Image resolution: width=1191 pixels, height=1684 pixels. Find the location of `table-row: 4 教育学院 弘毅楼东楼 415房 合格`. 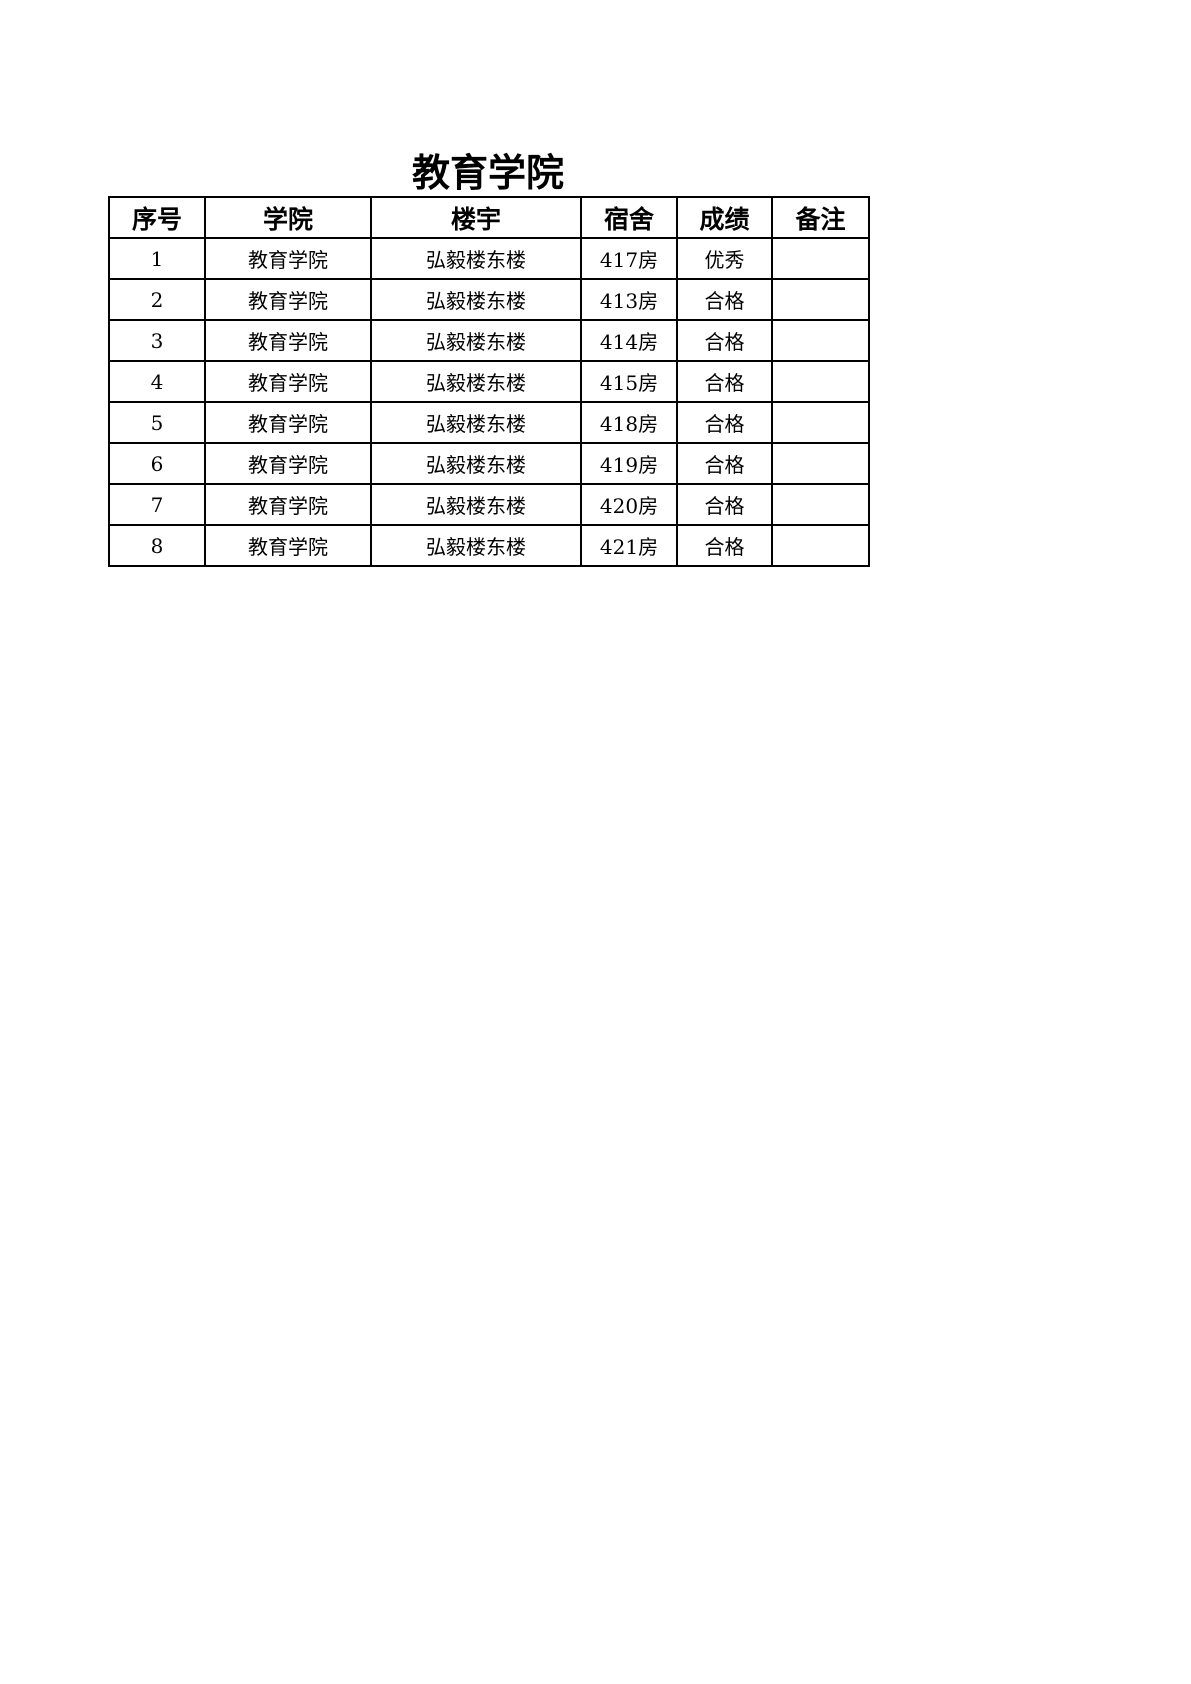

table-row: 4 教育学院 弘毅楼东楼 415房 合格 is located at coordinates (489, 381).